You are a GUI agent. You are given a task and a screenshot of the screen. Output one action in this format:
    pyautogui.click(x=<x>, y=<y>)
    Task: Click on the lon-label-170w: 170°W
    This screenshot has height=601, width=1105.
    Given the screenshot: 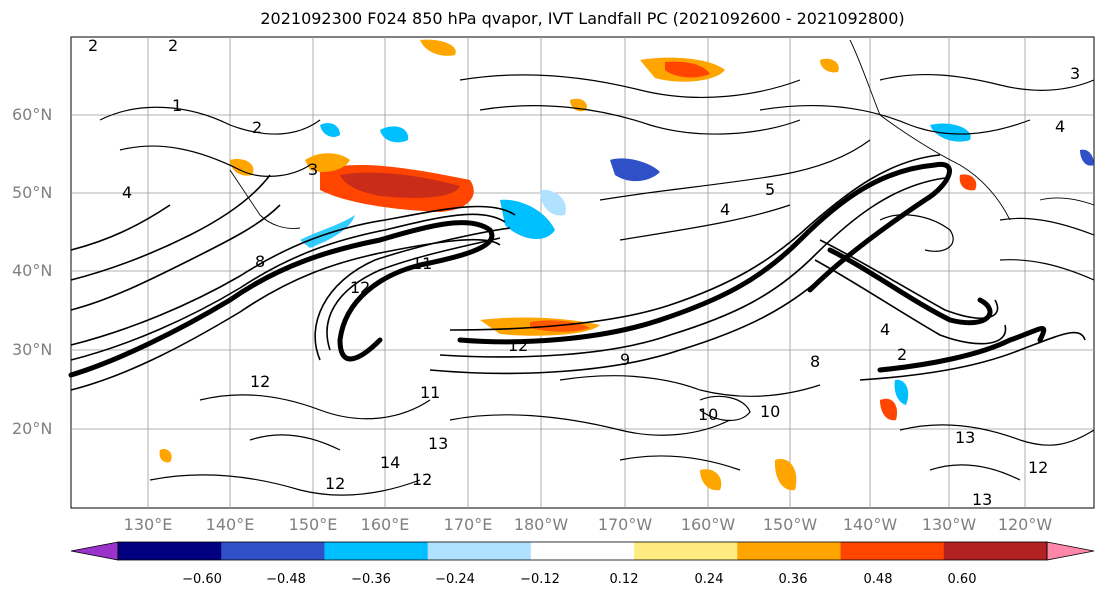 What is the action you would take?
    pyautogui.click(x=625, y=524)
    